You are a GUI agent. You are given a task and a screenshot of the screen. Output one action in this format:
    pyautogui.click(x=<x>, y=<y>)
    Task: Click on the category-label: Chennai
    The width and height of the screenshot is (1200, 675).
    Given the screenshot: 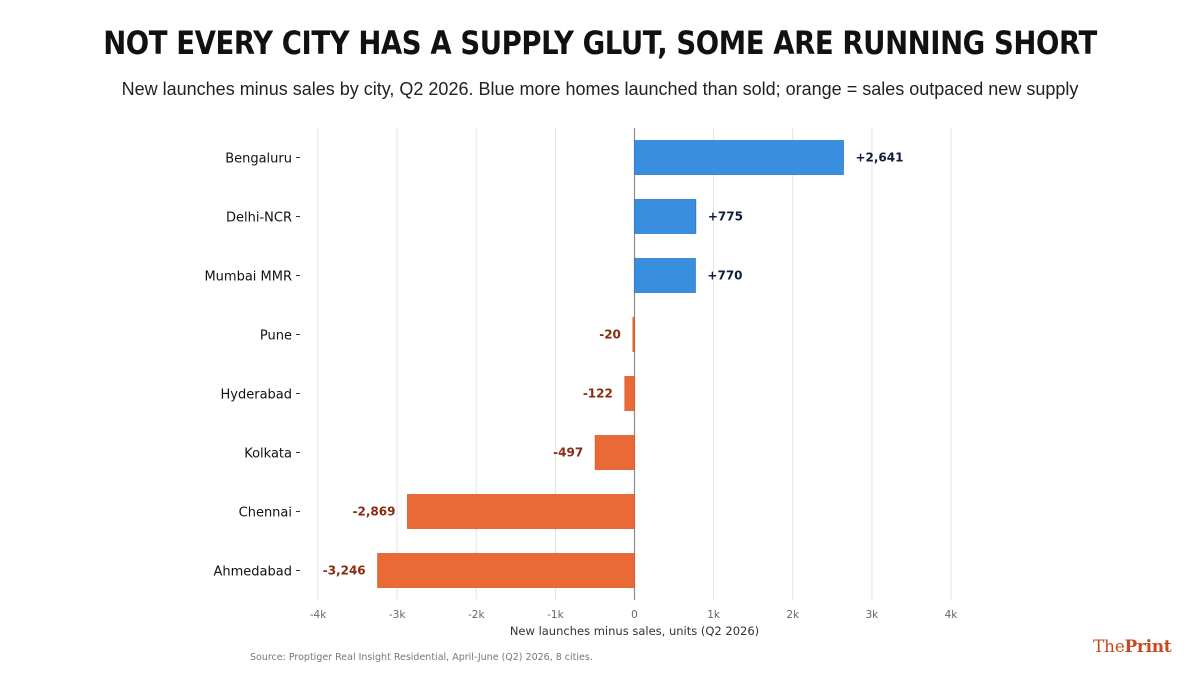 What is the action you would take?
    pyautogui.click(x=265, y=513)
    